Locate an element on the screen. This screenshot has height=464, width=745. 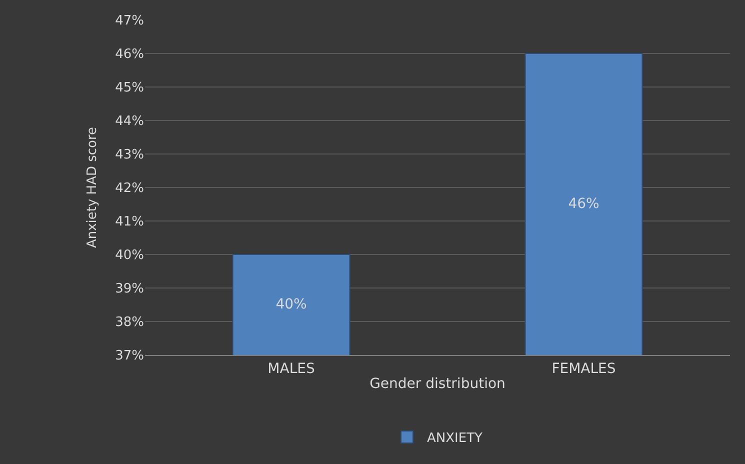
y-tick-label: 44% is located at coordinates (129, 122).